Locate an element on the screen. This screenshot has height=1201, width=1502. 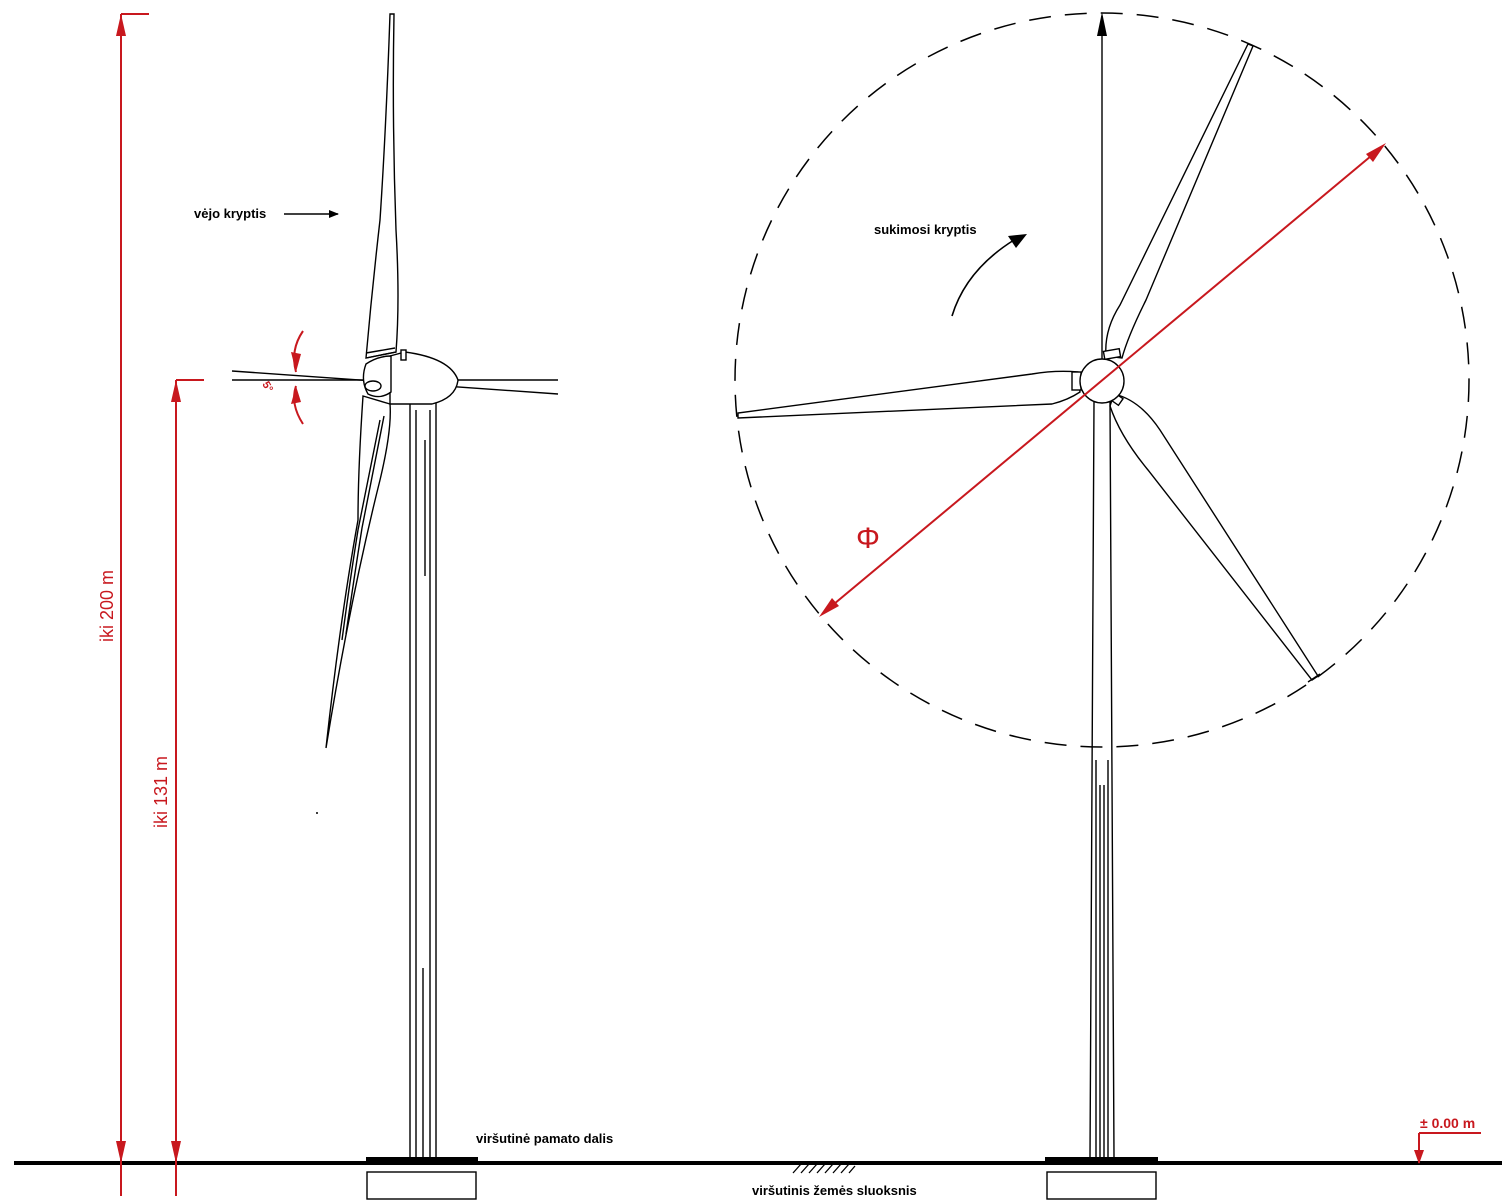
height-hub-label: iki 131 m is located at coordinates (161, 792).